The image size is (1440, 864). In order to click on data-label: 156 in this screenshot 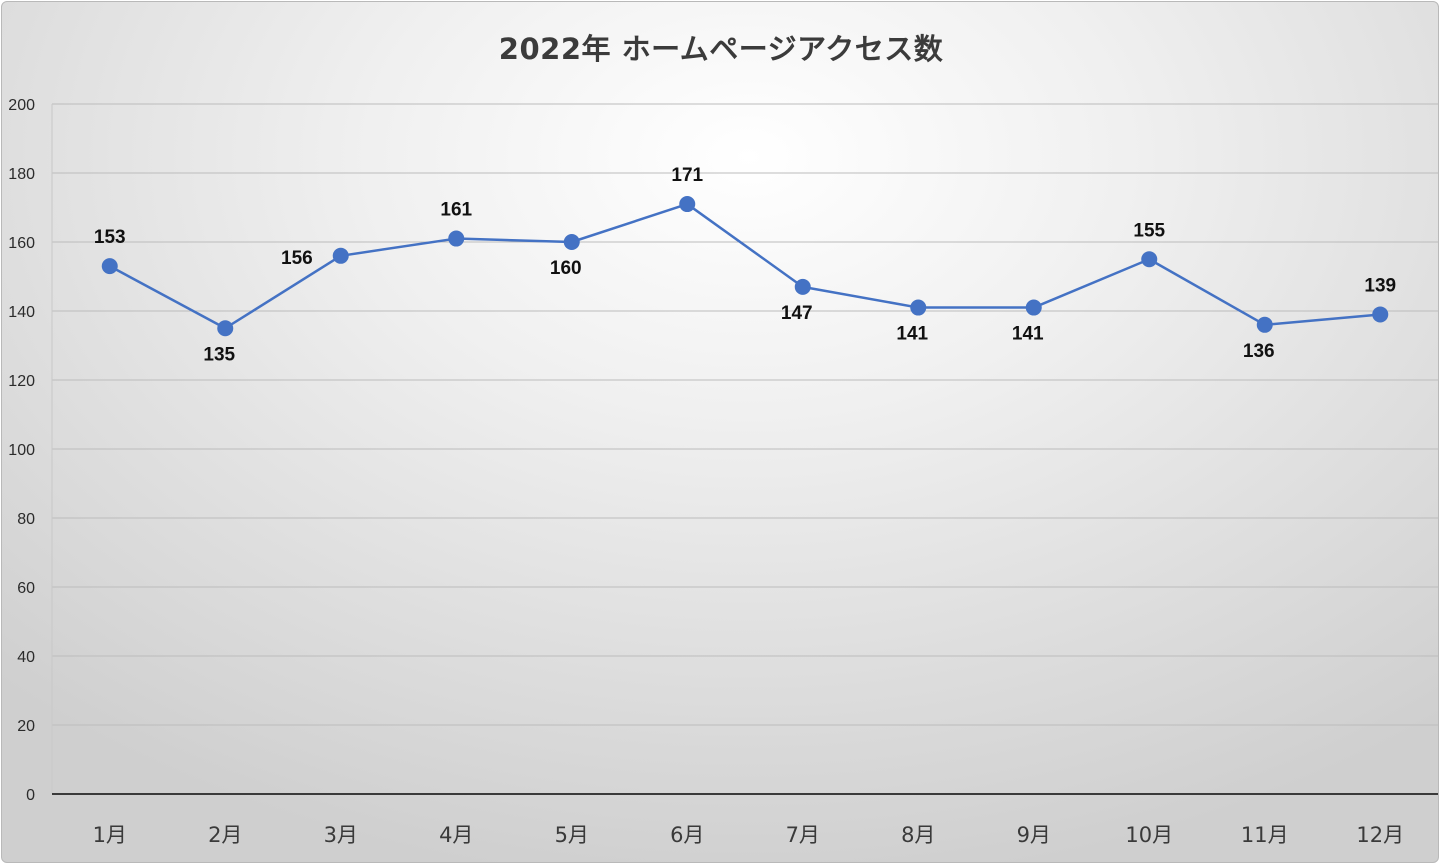, I will do `click(297, 258)`.